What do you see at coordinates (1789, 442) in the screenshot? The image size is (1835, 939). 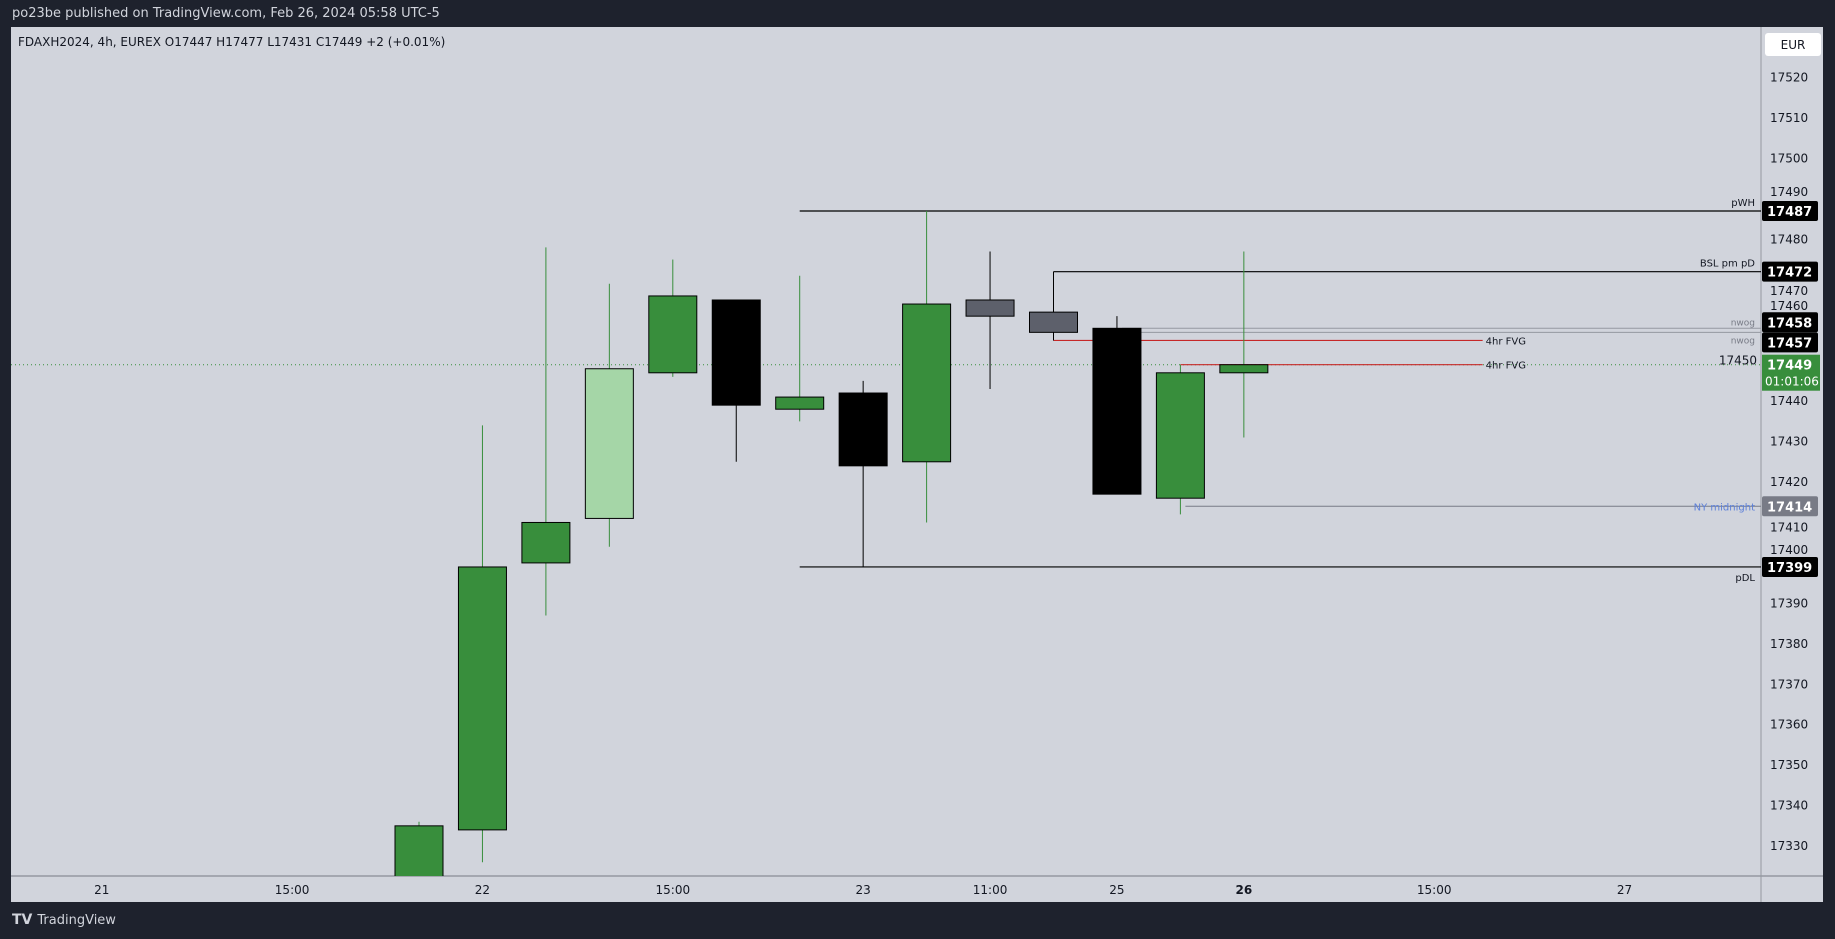 I see `price-tick-label: 17430` at bounding box center [1789, 442].